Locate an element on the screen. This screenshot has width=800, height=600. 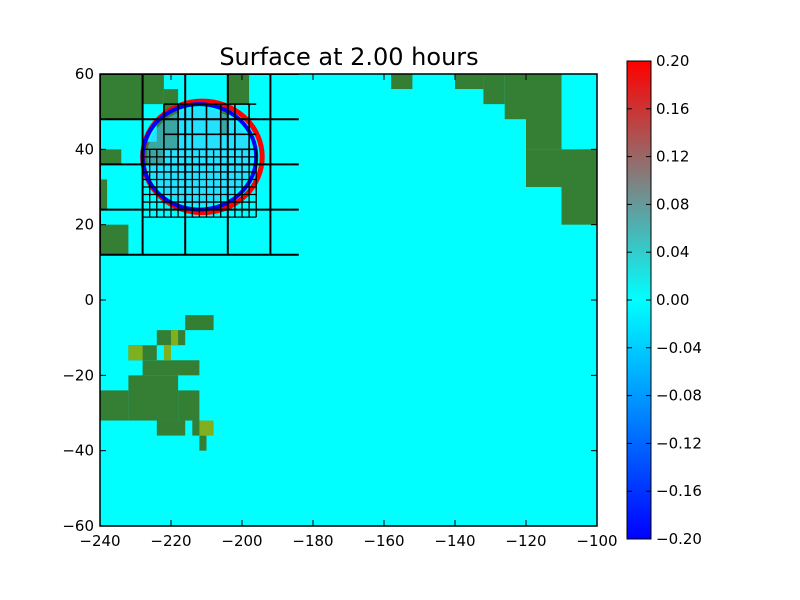
x-tick-label: −200 is located at coordinates (241, 541).